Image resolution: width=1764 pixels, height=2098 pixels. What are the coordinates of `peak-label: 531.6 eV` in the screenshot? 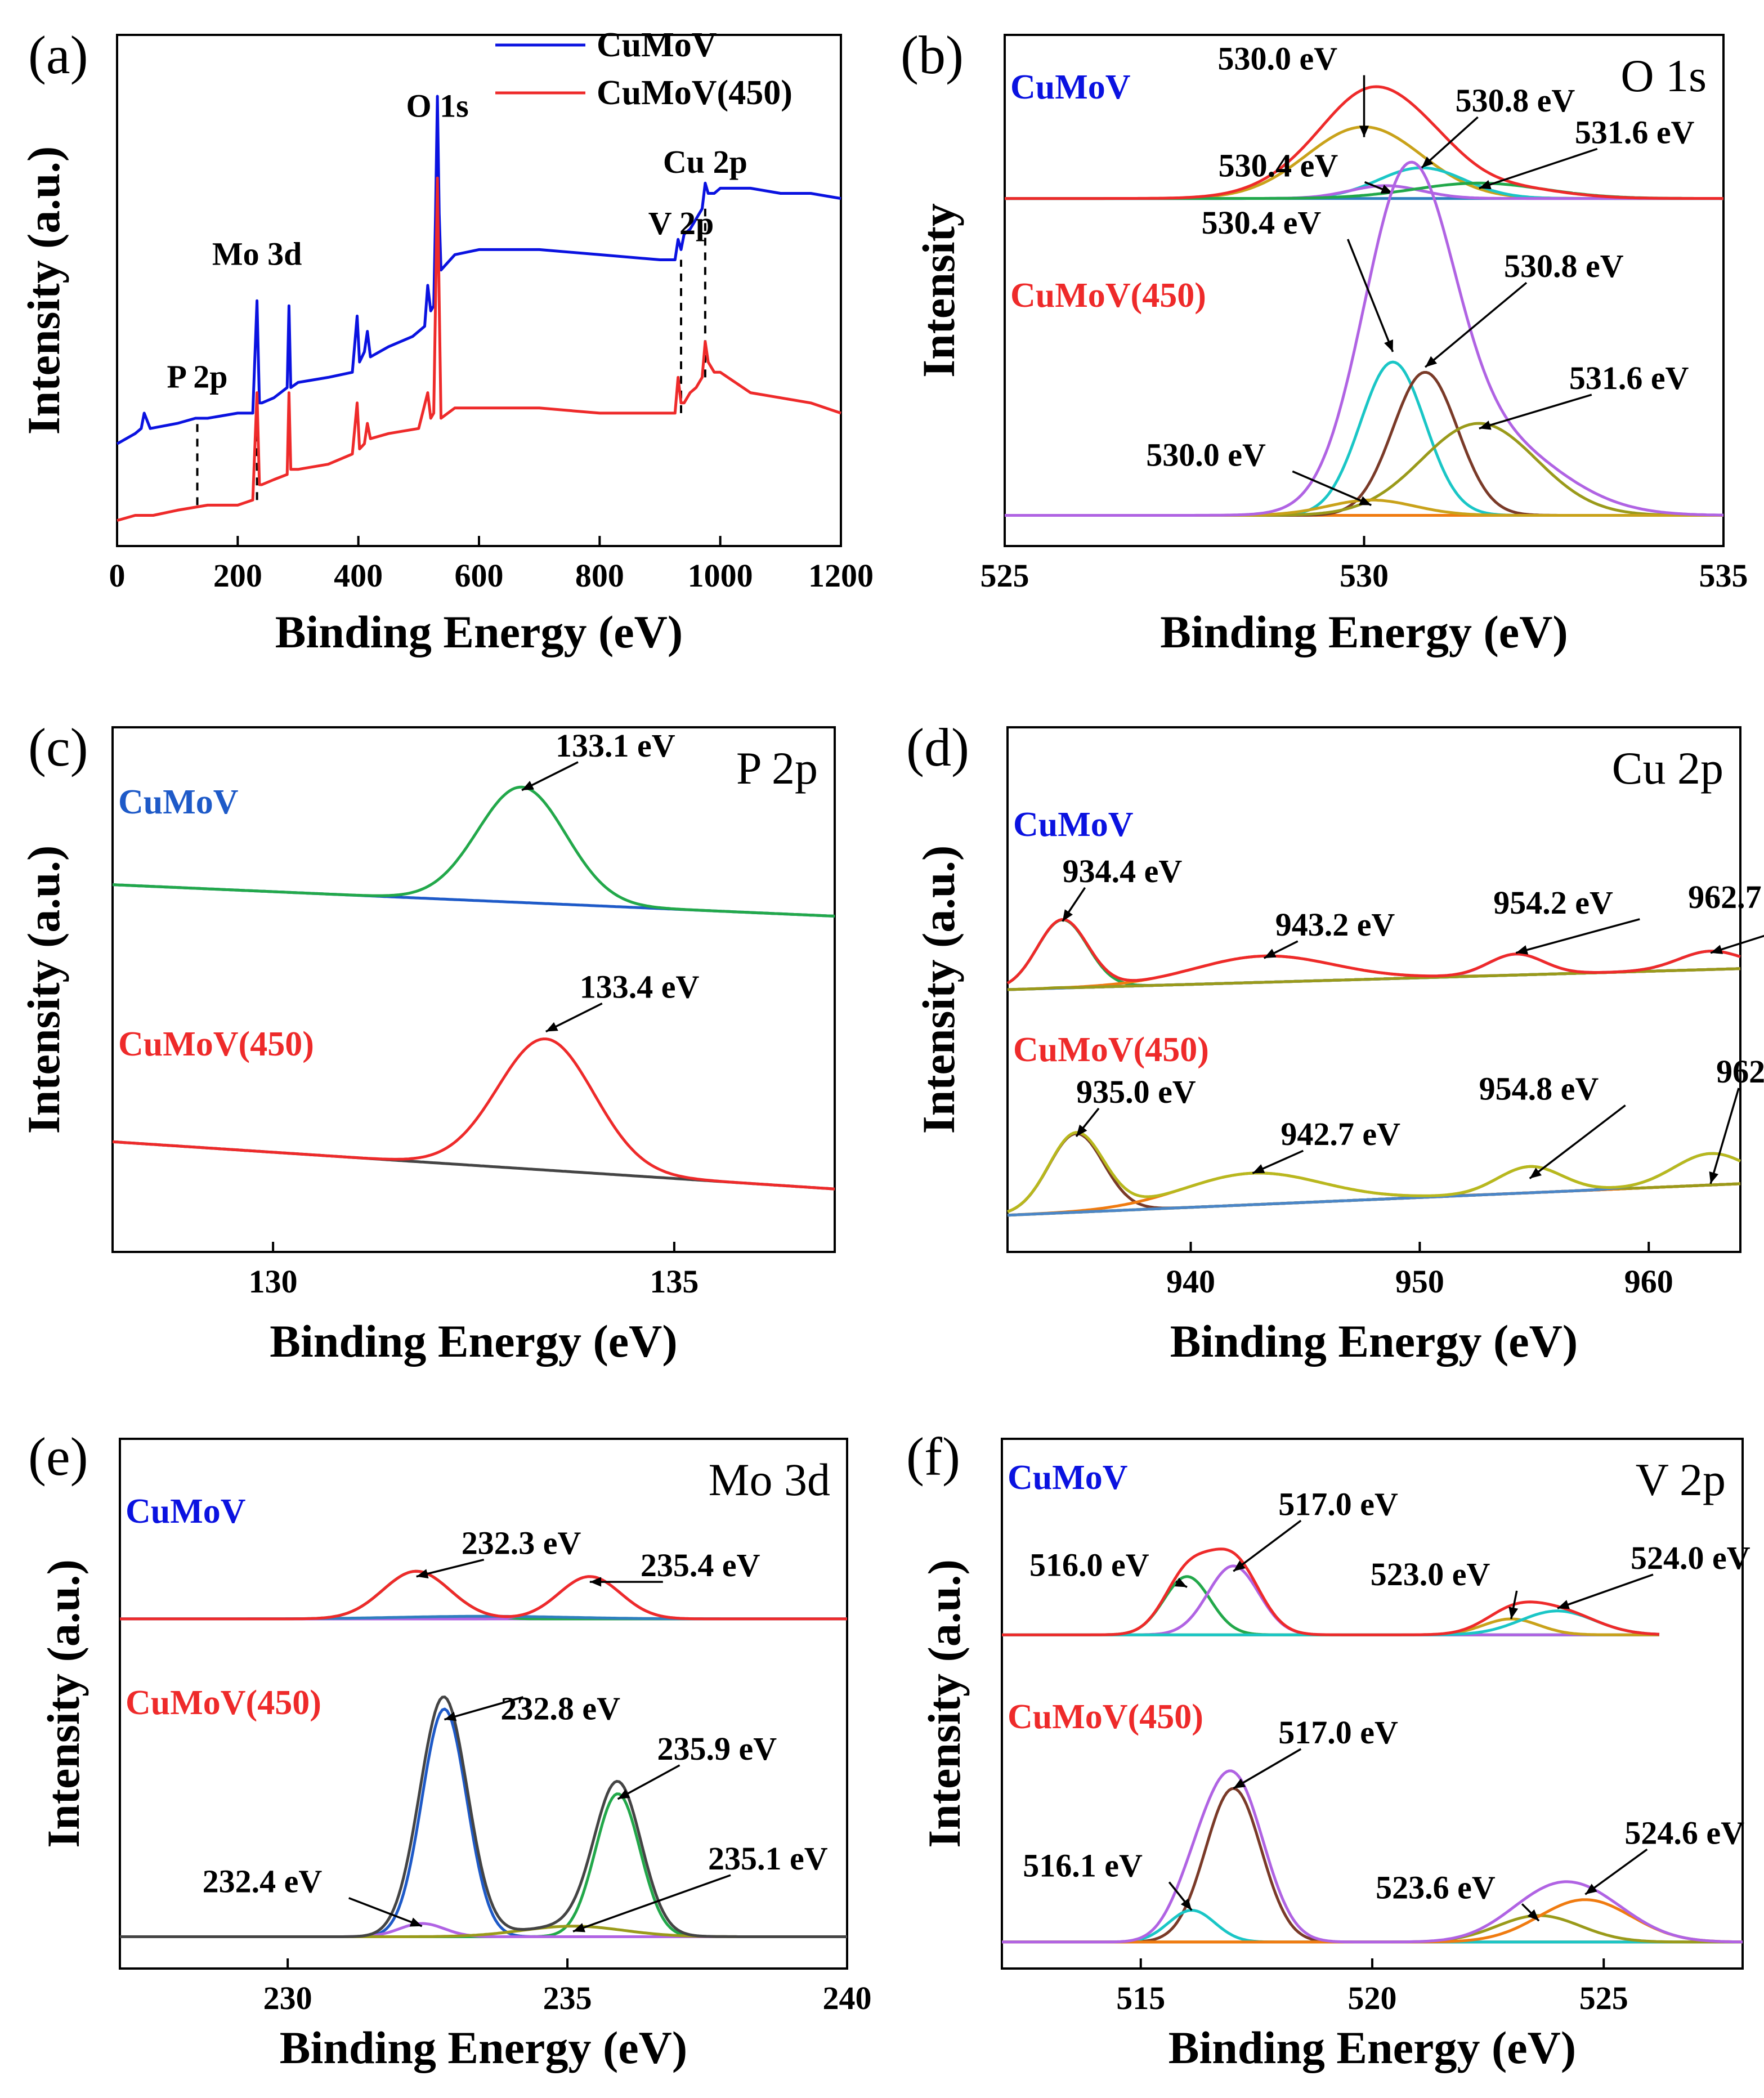 It's located at (1635, 132).